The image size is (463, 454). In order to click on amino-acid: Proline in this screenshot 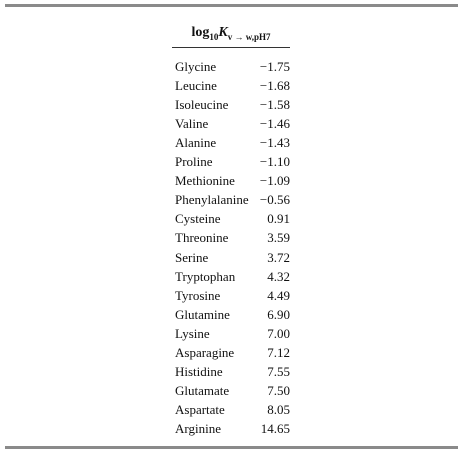, I will do `click(194, 162)`.